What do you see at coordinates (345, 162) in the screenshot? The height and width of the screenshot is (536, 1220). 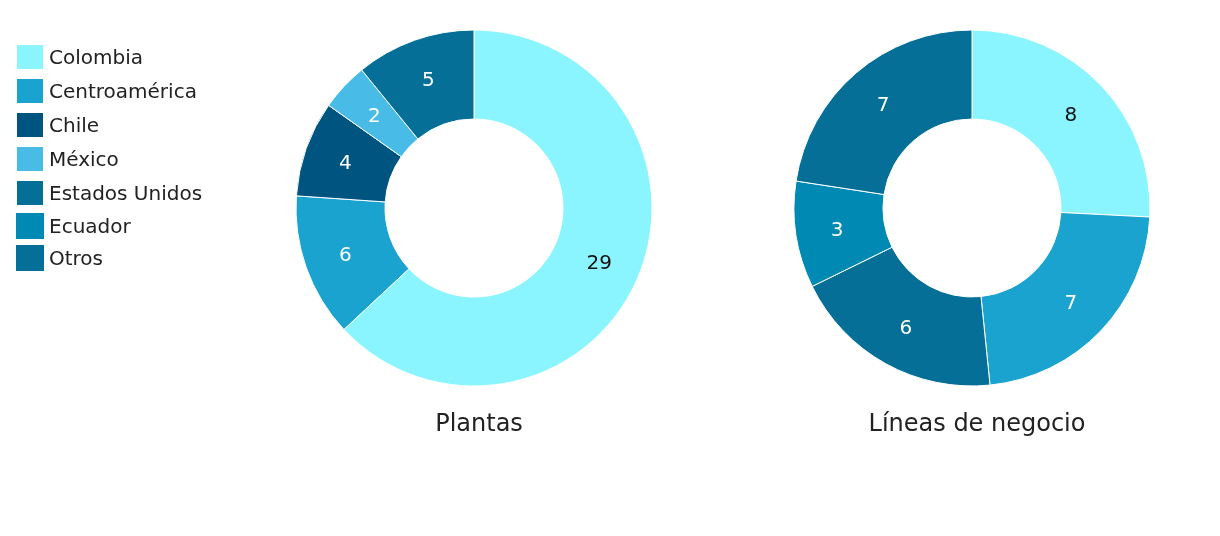 I see `data-label: 4` at bounding box center [345, 162].